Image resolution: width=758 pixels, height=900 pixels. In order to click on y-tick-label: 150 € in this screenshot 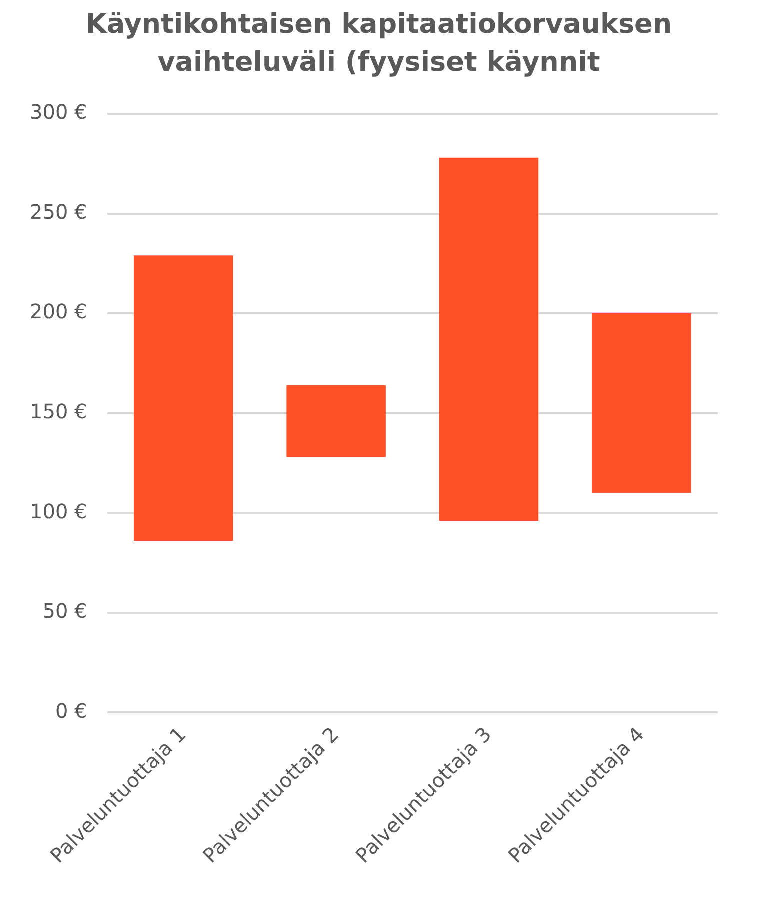, I will do `click(59, 412)`.